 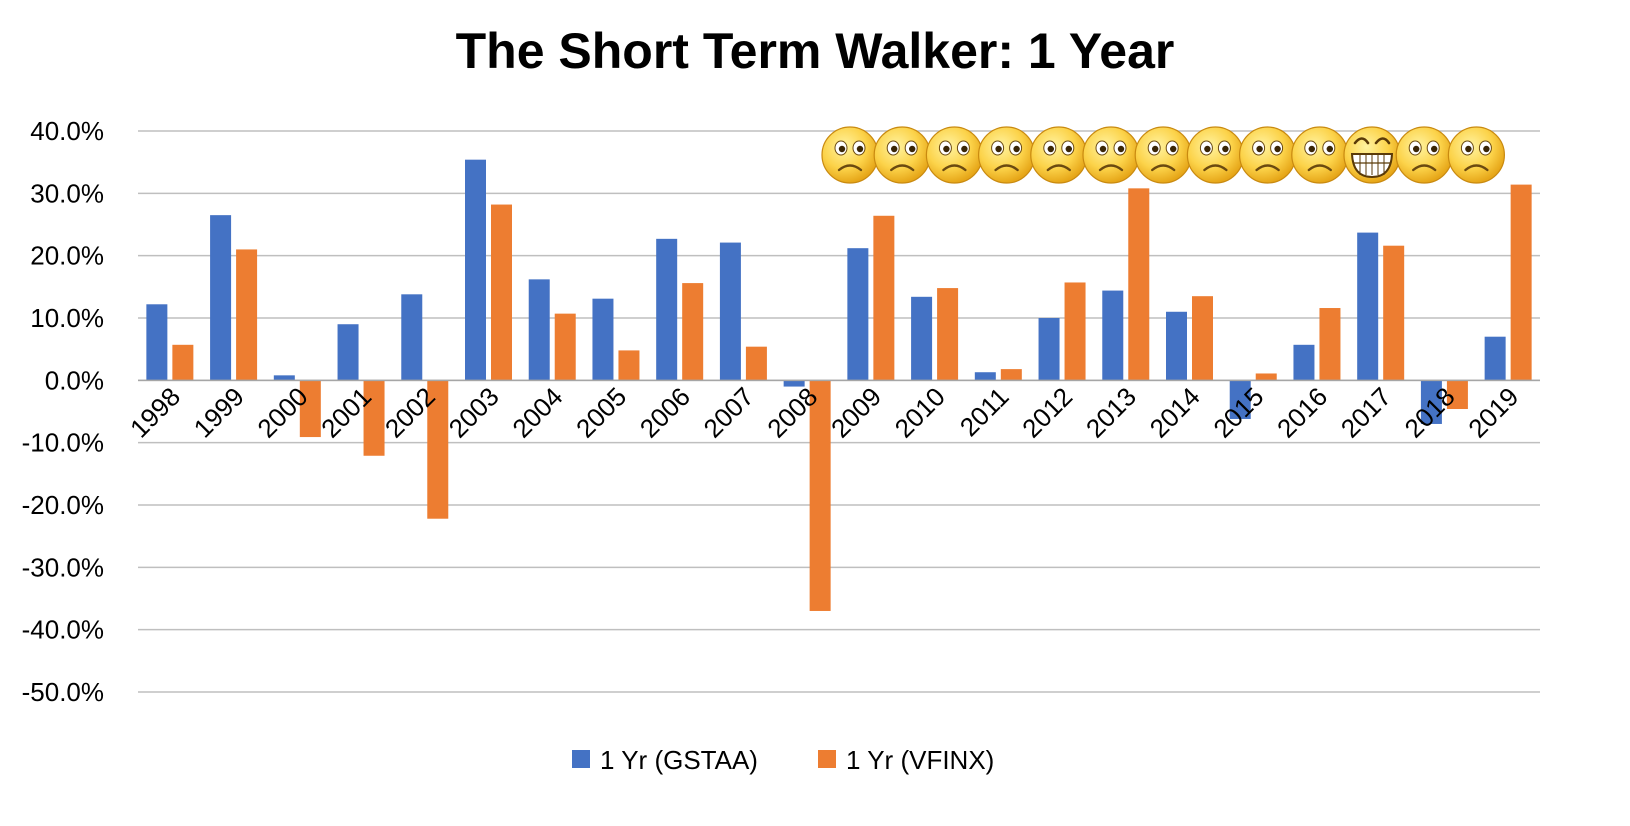 What do you see at coordinates (667, 309) in the screenshot?
I see `bar-gstaa-2006` at bounding box center [667, 309].